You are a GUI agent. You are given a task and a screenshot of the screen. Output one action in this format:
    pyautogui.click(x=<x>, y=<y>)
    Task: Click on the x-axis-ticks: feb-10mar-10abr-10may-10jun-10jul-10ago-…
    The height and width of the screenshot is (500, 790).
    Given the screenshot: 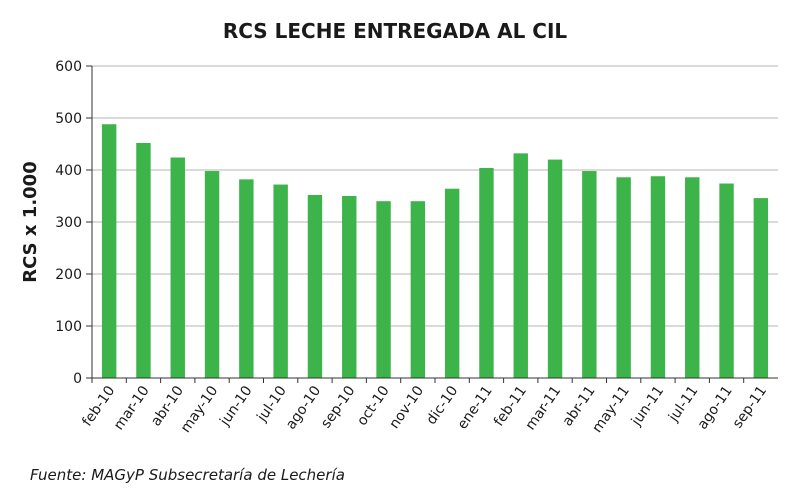 What is the action you would take?
    pyautogui.click(x=424, y=407)
    